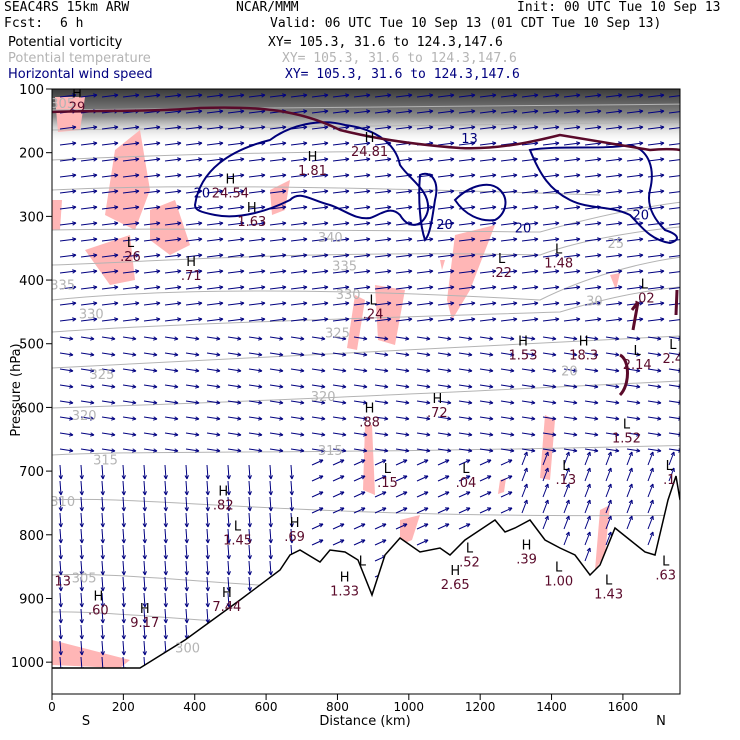 This screenshot has width=740, height=740. What do you see at coordinates (428, 207) in the screenshot?
I see `wind-contour` at bounding box center [428, 207].